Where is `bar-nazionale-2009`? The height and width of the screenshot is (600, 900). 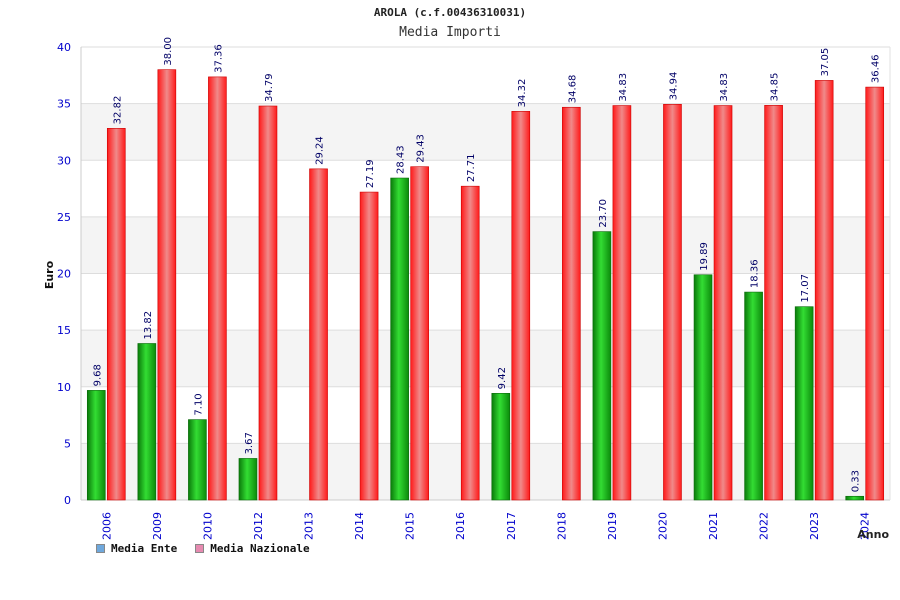
bar-nazionale-2009 is located at coordinates (167, 285).